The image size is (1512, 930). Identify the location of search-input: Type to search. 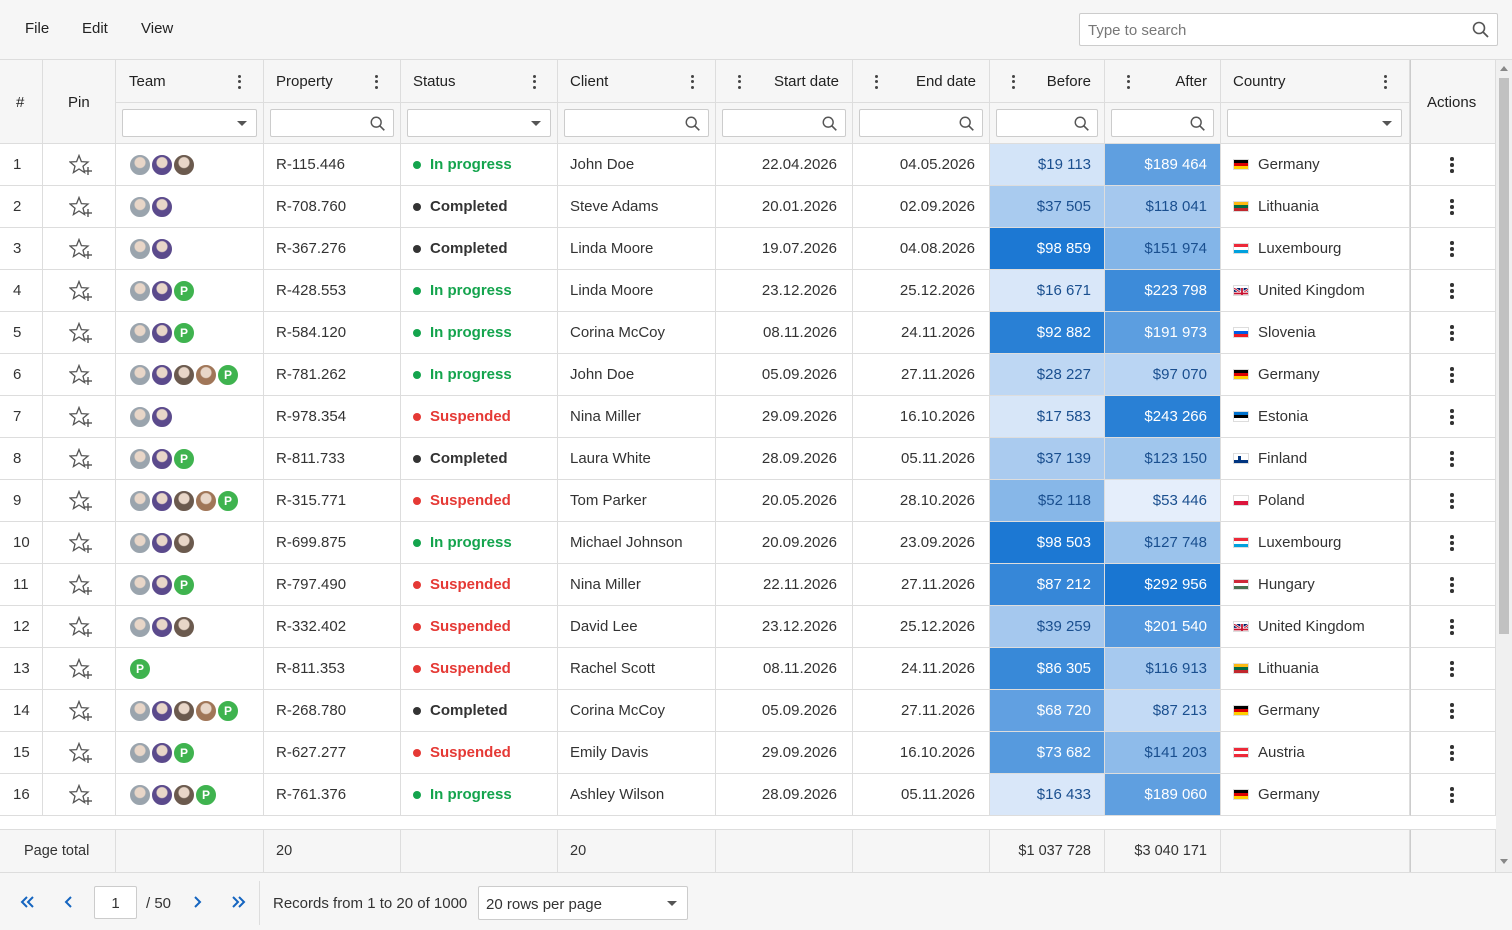
(1288, 29).